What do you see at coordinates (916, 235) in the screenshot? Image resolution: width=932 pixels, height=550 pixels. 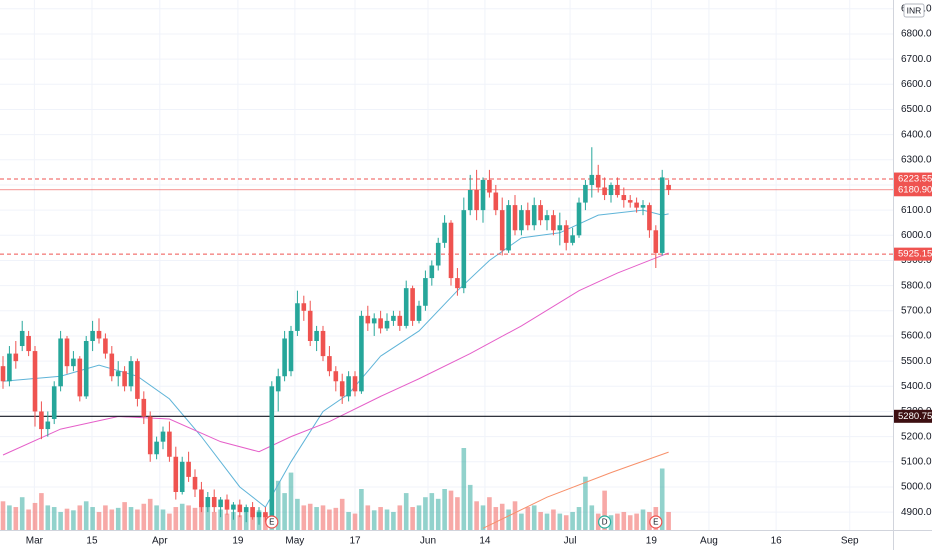 I see `y-tick-label: 6000.00` at bounding box center [916, 235].